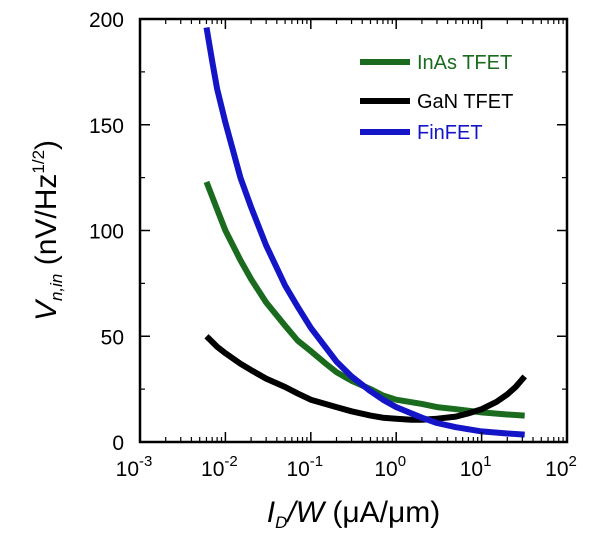 The height and width of the screenshot is (537, 594). I want to click on x-axis-title-unit: (μA/μm), so click(382, 512).